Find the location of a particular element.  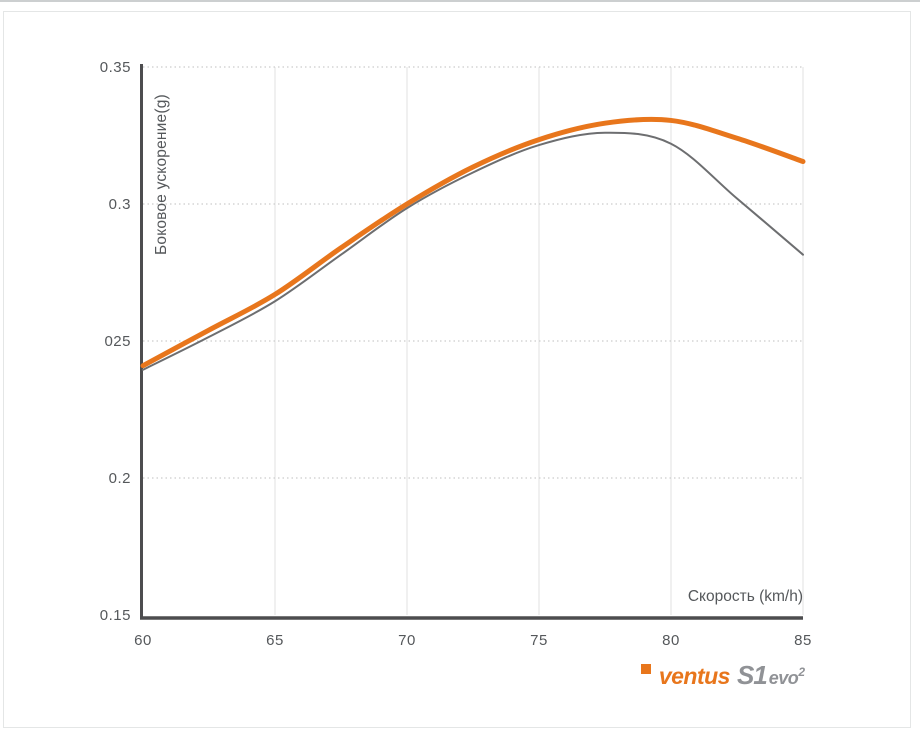

logo-superscript: 2 is located at coordinates (801, 672).